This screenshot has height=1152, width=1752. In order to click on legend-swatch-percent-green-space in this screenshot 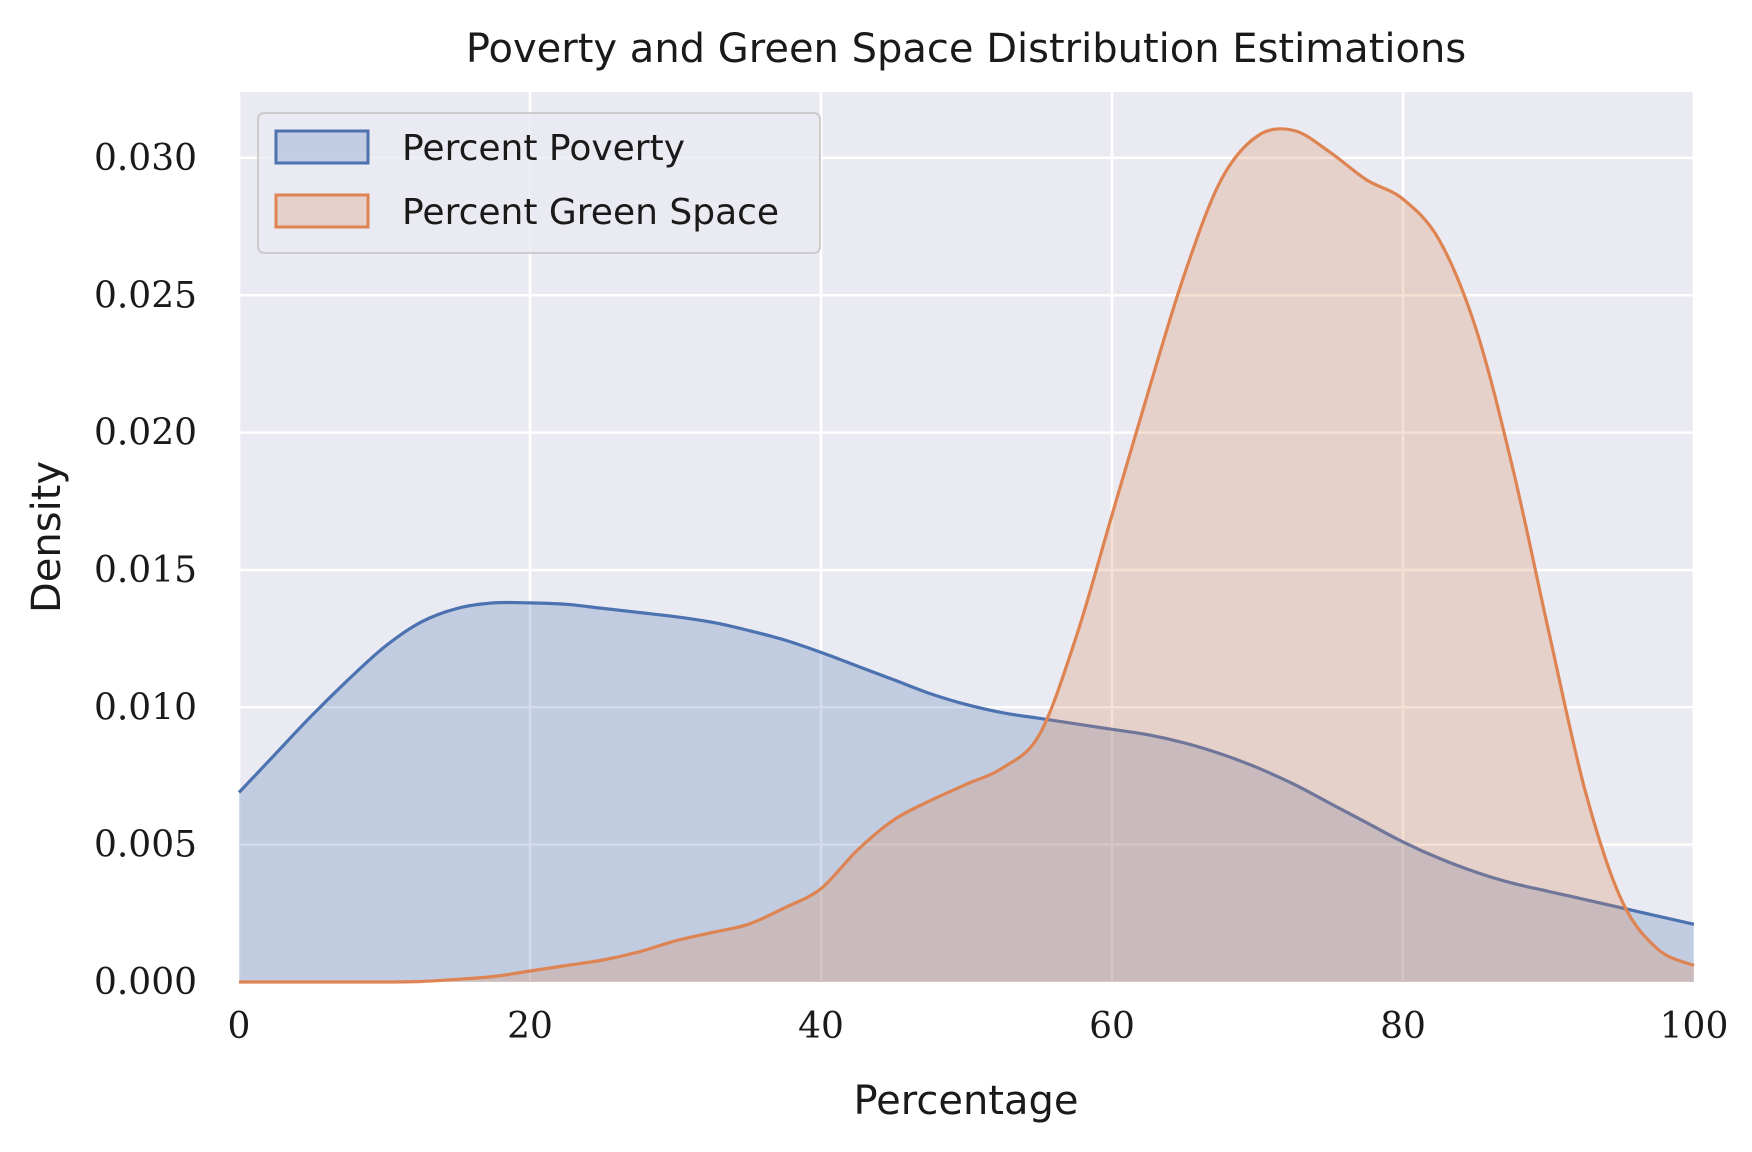, I will do `click(322, 211)`.